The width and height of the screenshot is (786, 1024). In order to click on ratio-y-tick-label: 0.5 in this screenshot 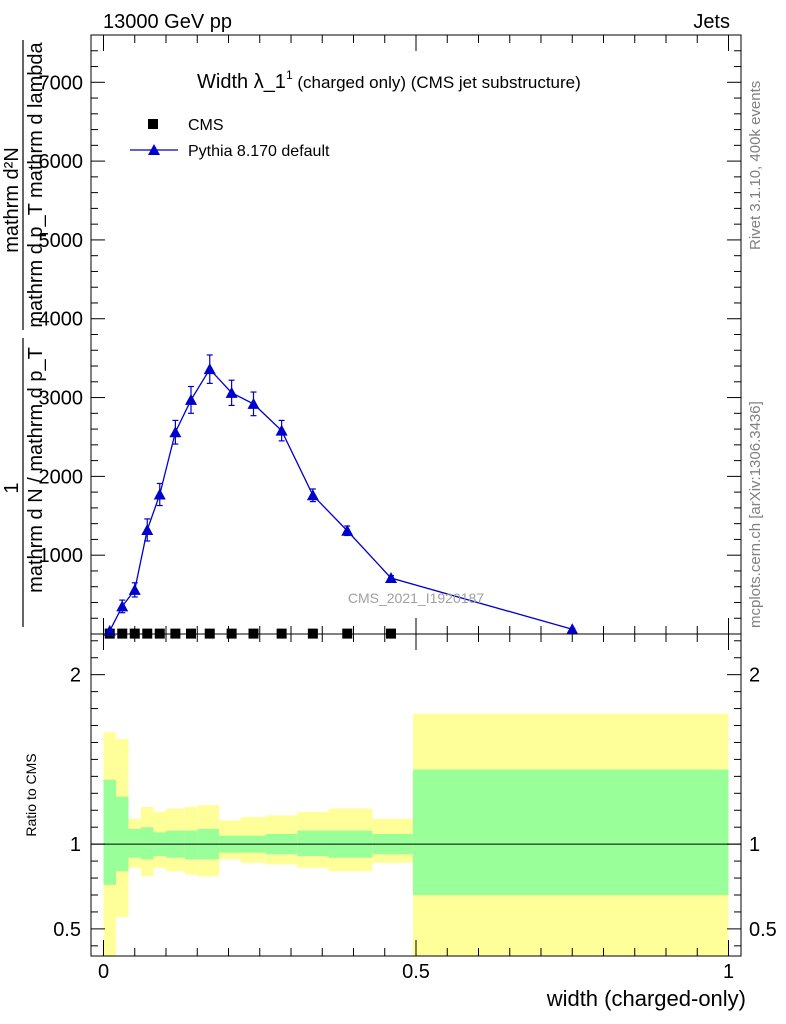, I will do `click(67, 930)`.